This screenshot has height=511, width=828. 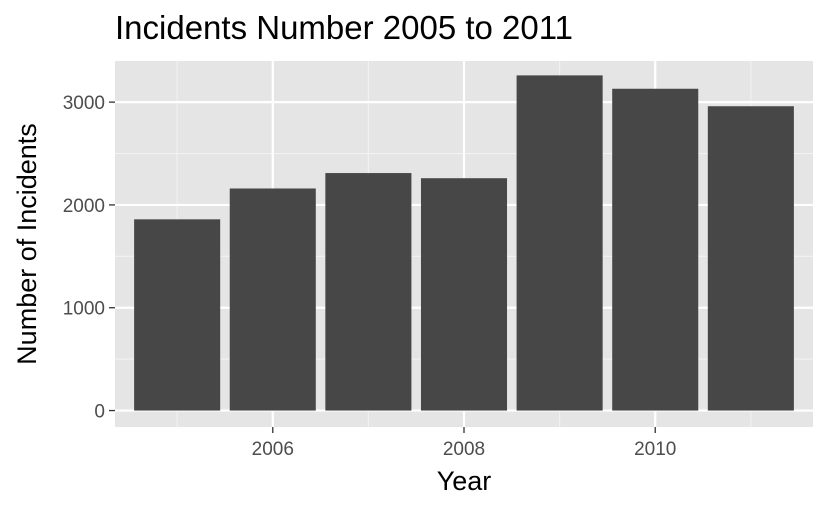 What do you see at coordinates (177, 315) in the screenshot?
I see `bar-2005` at bounding box center [177, 315].